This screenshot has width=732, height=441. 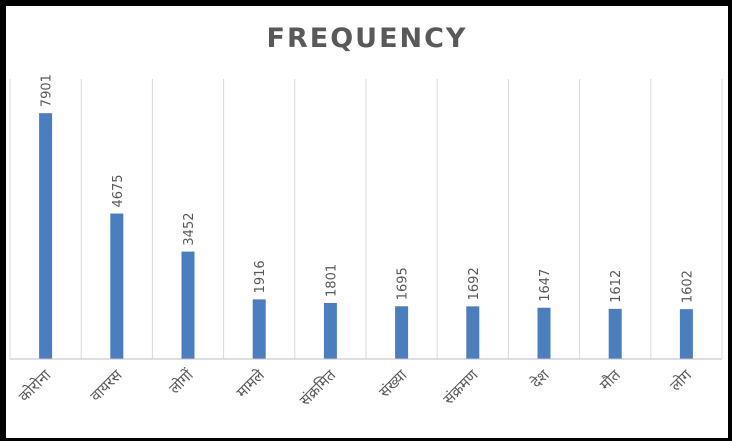 What do you see at coordinates (545, 285) in the screenshot?
I see `data-label-8: 1647` at bounding box center [545, 285].